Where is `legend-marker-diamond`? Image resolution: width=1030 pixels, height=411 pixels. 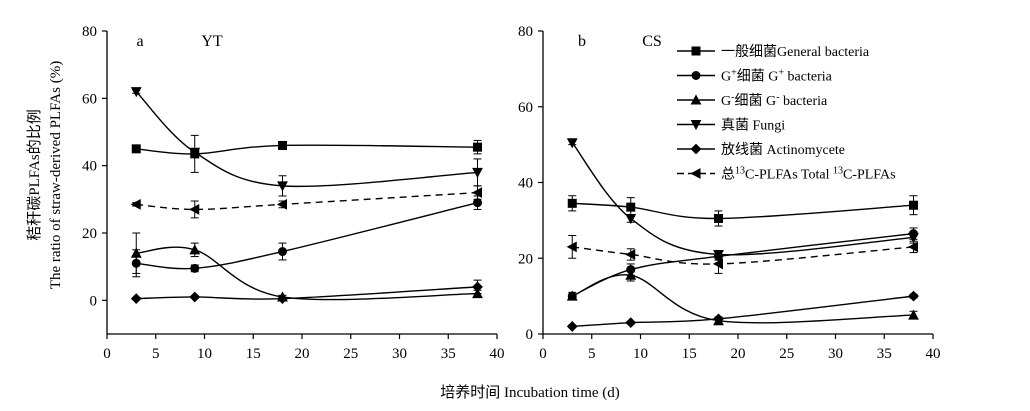 legend-marker-diamond is located at coordinates (696, 149).